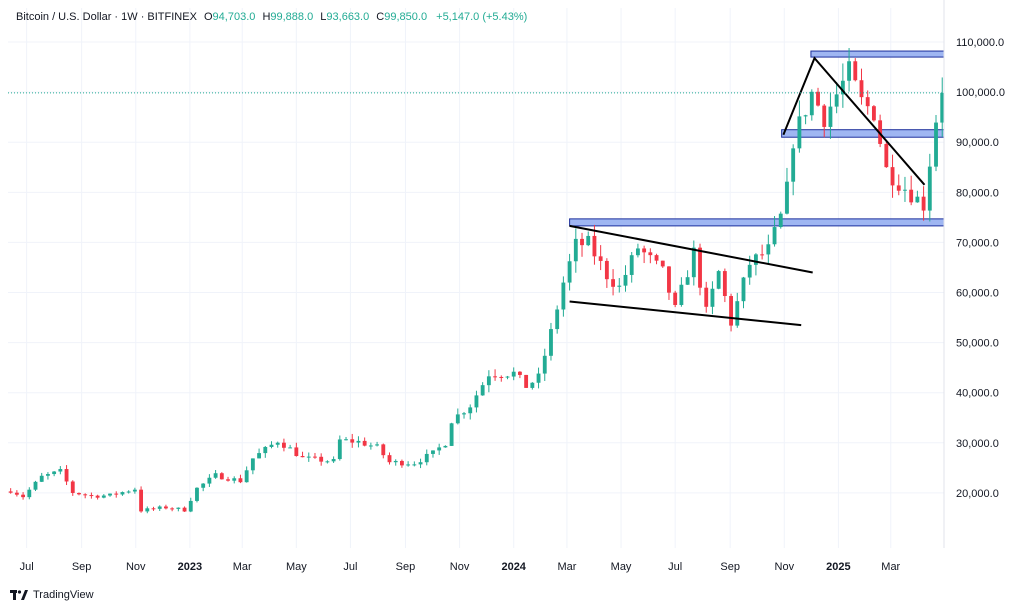 This screenshot has width=1024, height=613. I want to click on price-tick-label: 100,000.0, so click(980, 93).